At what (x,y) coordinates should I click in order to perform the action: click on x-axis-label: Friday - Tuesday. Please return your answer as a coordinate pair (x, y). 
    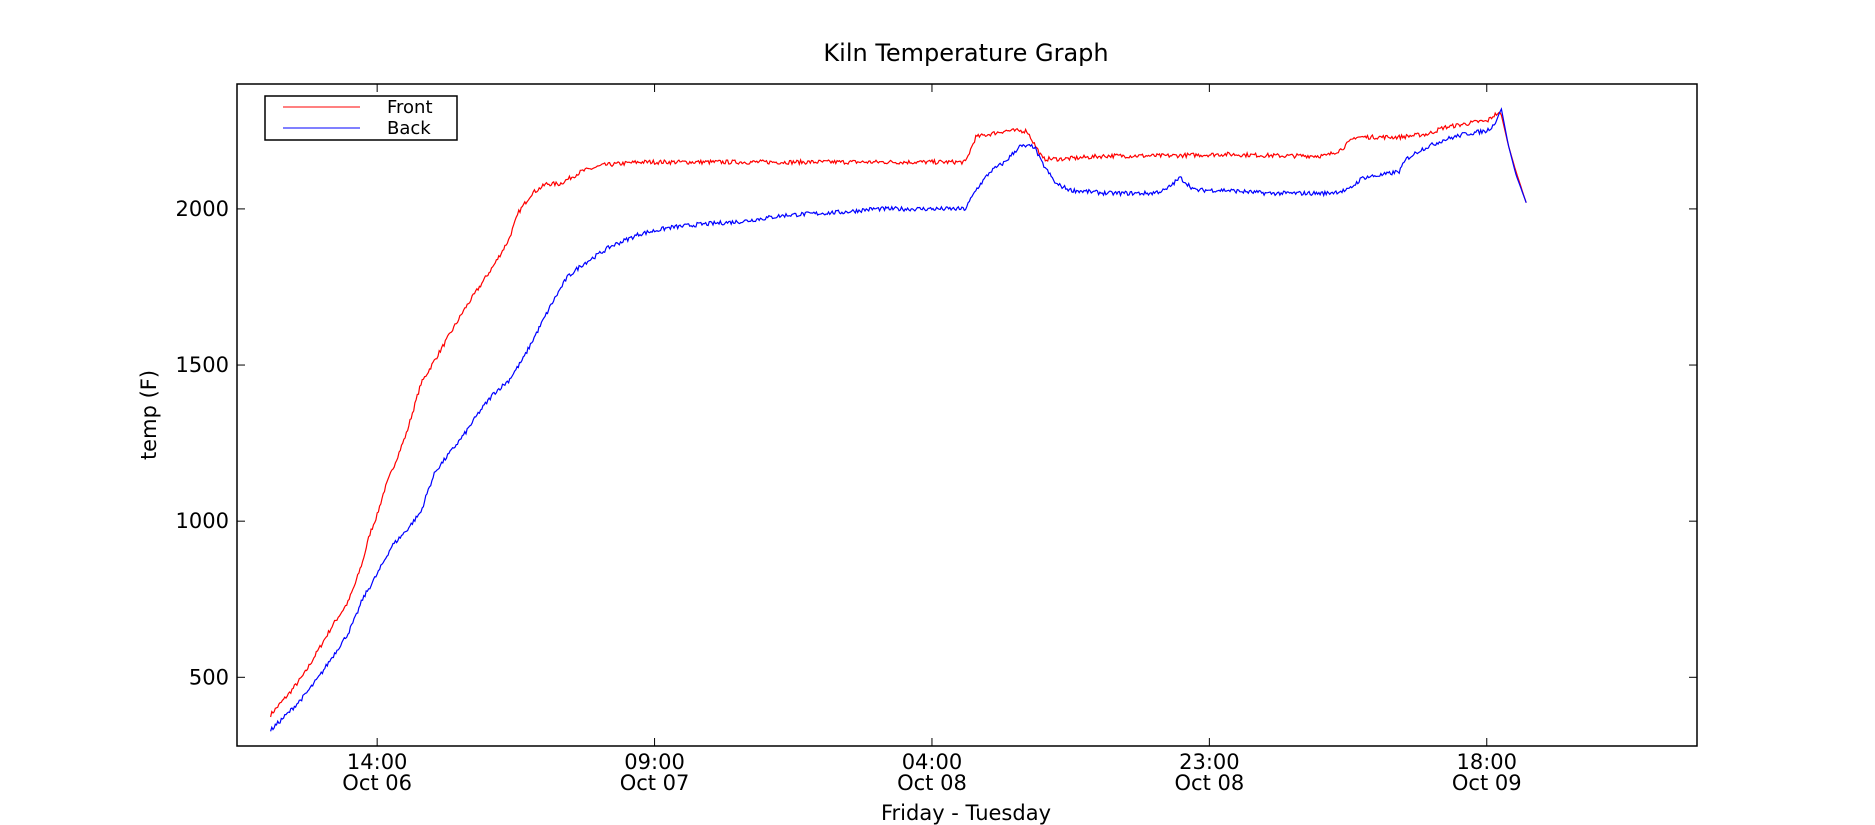
    Looking at the image, I should click on (966, 813).